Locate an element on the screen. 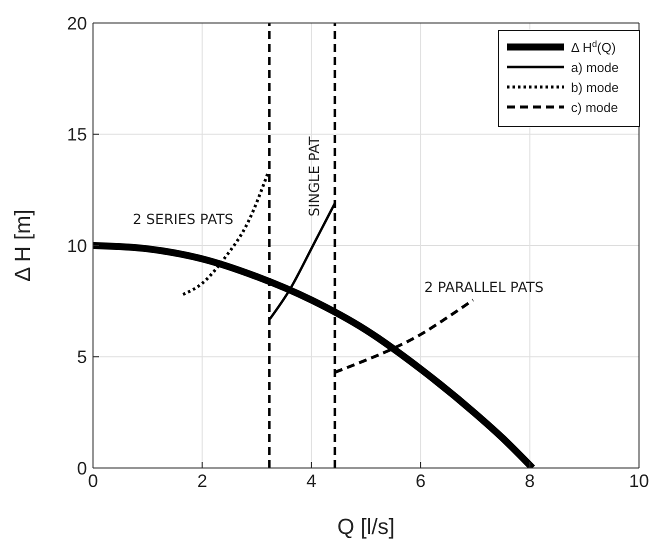 This screenshot has height=555, width=662. annotation: 2 PARALLEL PATS is located at coordinates (484, 288).